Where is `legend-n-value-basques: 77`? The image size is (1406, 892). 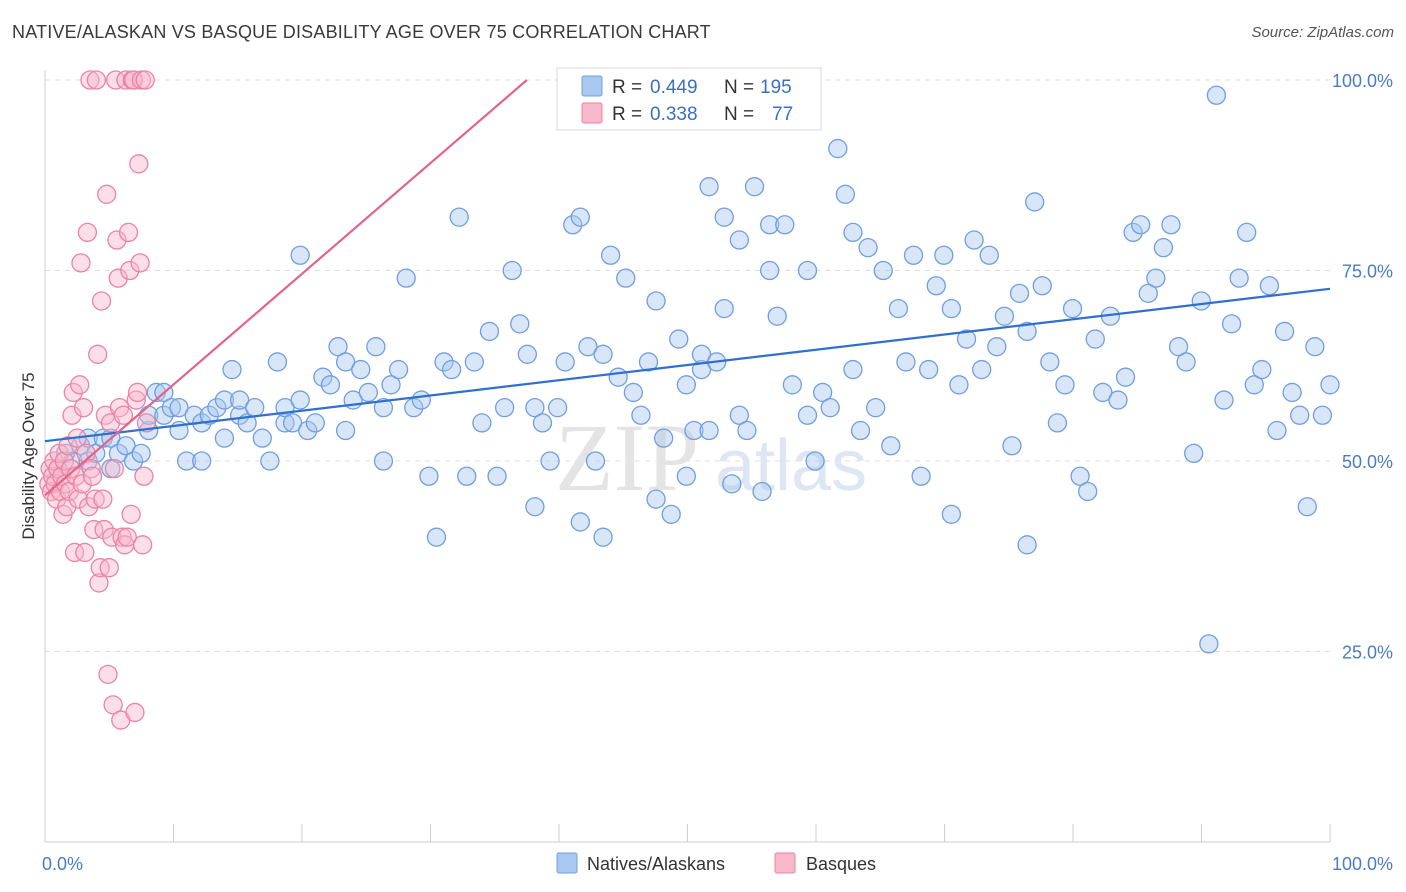 legend-n-value-basques: 77 is located at coordinates (782, 114).